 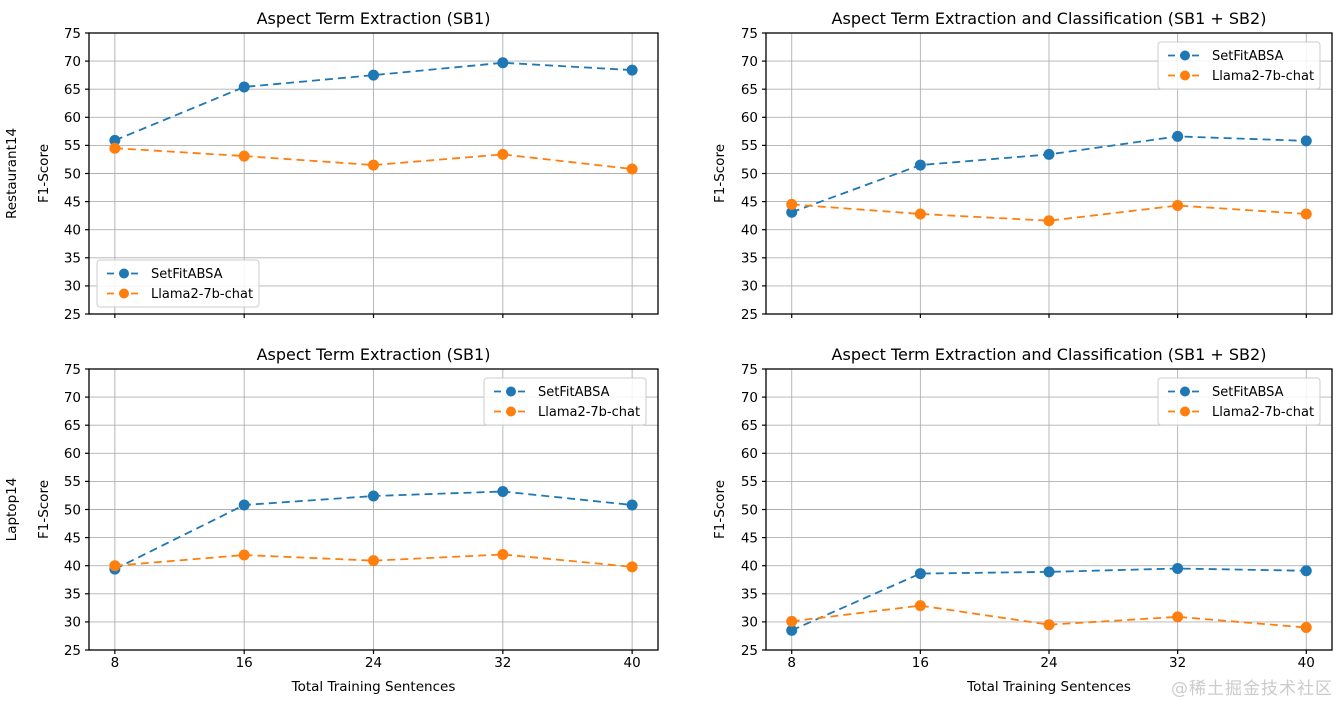 What do you see at coordinates (12, 510) in the screenshot?
I see `row-label: Laptop14` at bounding box center [12, 510].